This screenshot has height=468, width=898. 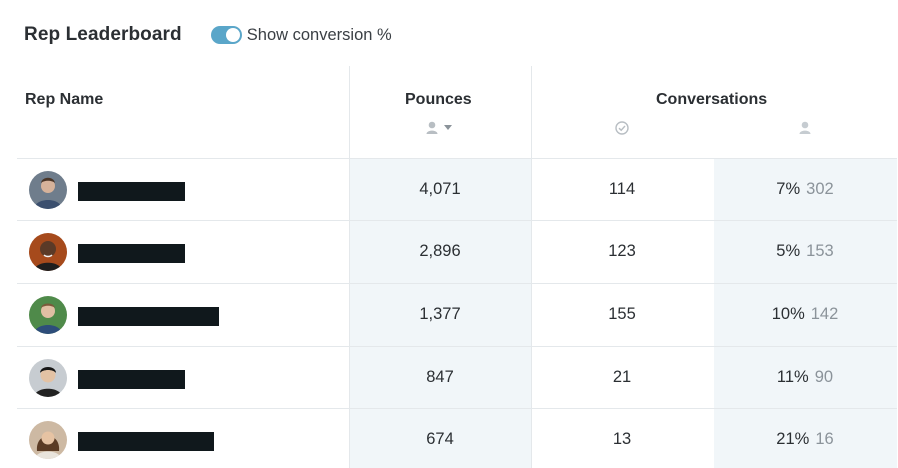 I want to click on pounces-value: 674, so click(x=440, y=439).